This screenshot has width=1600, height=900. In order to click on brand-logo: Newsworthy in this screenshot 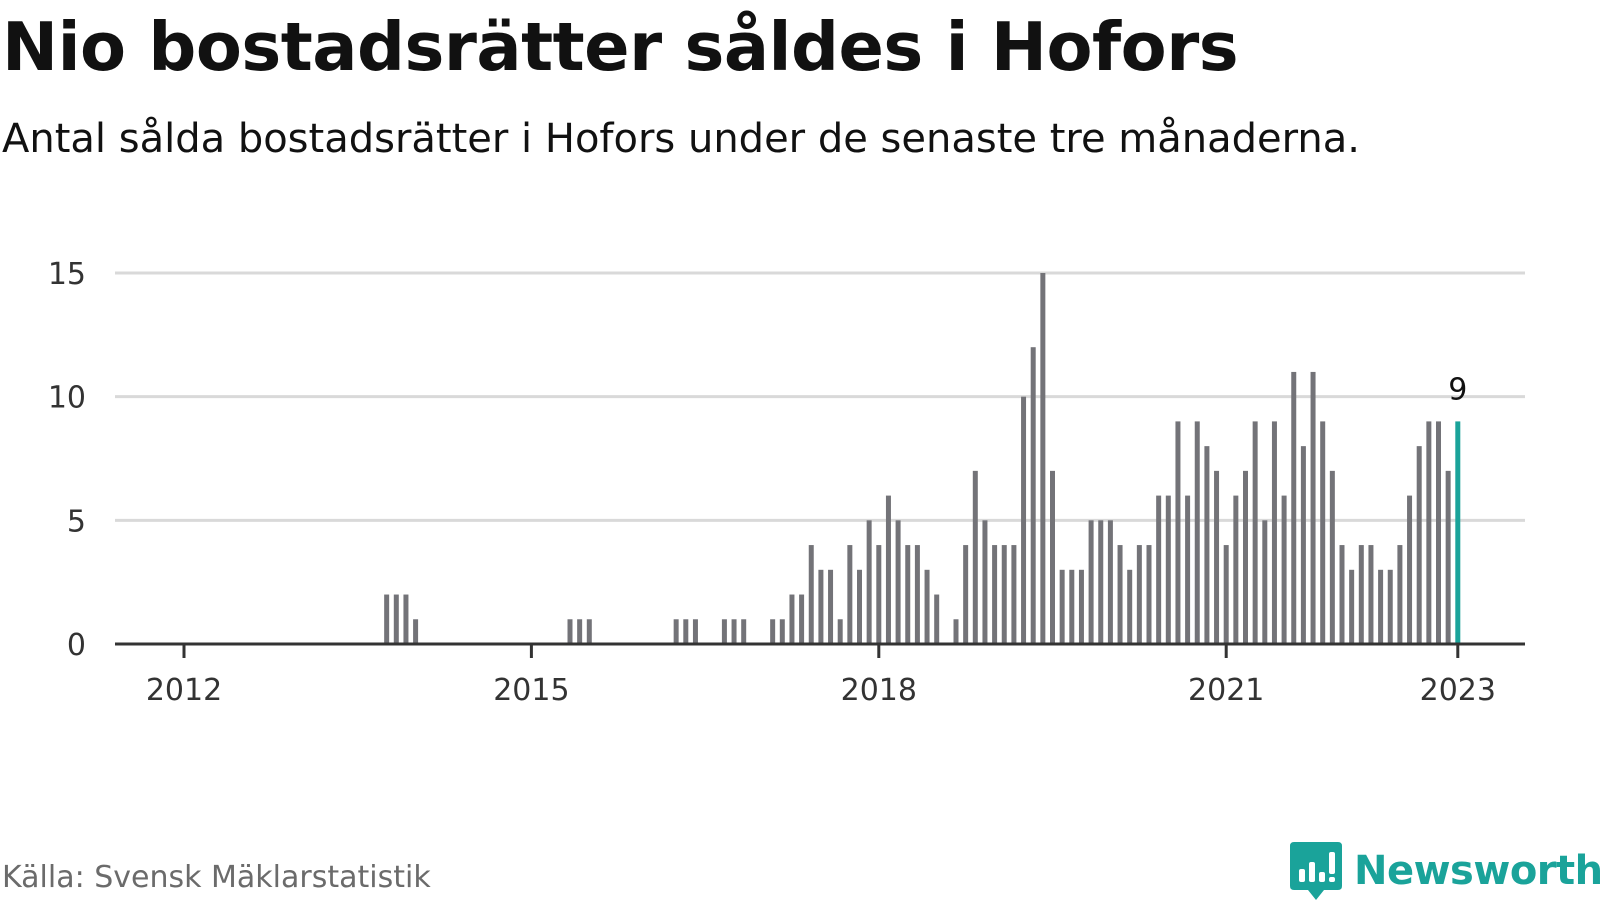, I will do `click(1445, 871)`.